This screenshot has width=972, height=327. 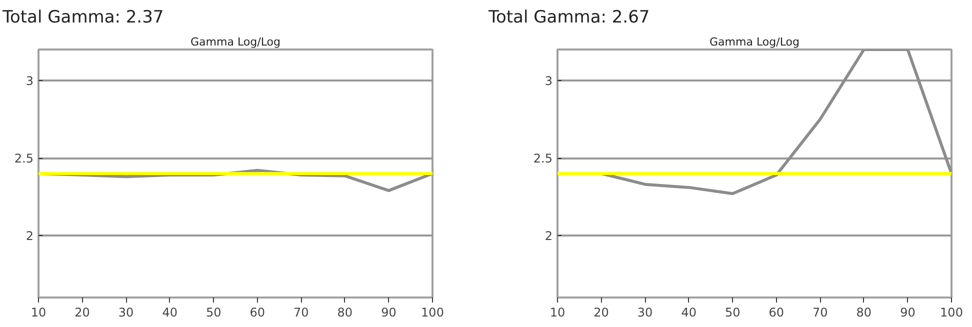 What do you see at coordinates (569, 18) in the screenshot?
I see `chart-title: Total Gamma: 2.67` at bounding box center [569, 18].